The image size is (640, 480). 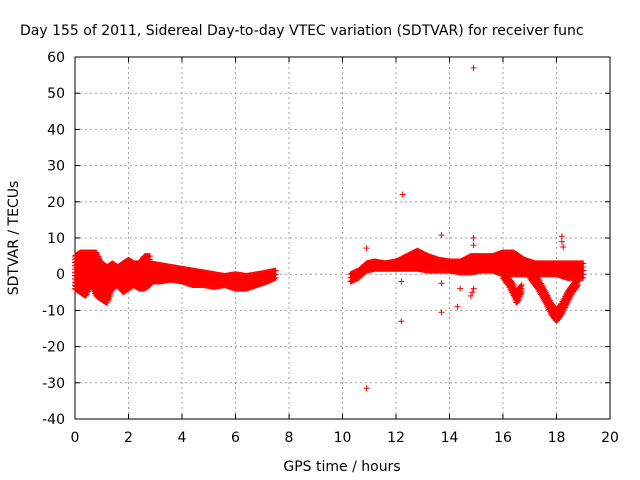 I want to click on y-tick-label: -30, so click(x=53, y=384).